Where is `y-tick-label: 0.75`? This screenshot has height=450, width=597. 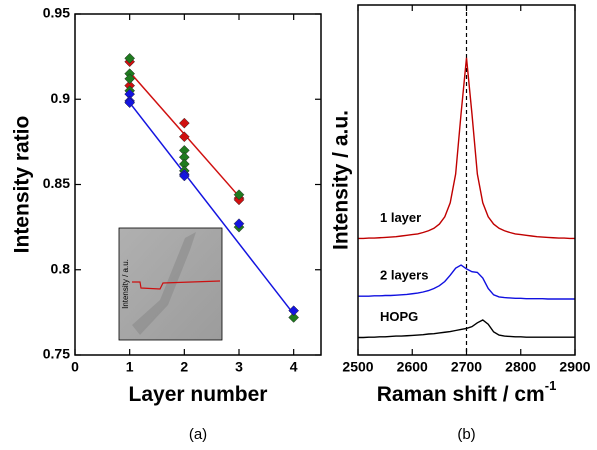
y-tick-label: 0.75 is located at coordinates (56, 354).